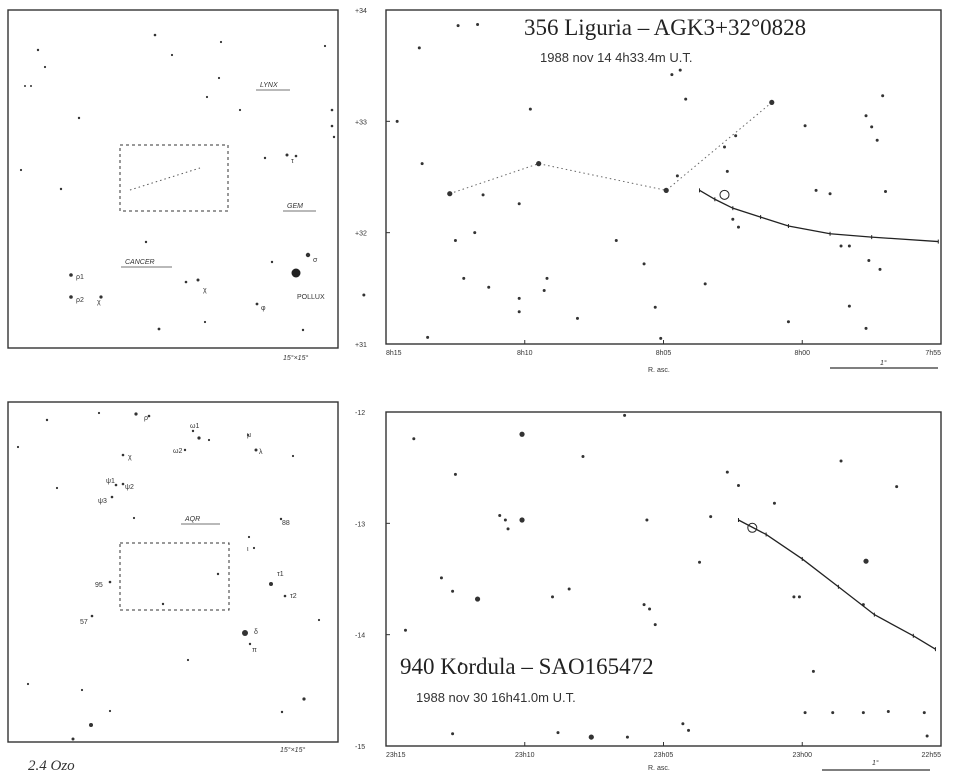 The width and height of the screenshot is (957, 774). I want to click on star-label: τ2, so click(293, 596).